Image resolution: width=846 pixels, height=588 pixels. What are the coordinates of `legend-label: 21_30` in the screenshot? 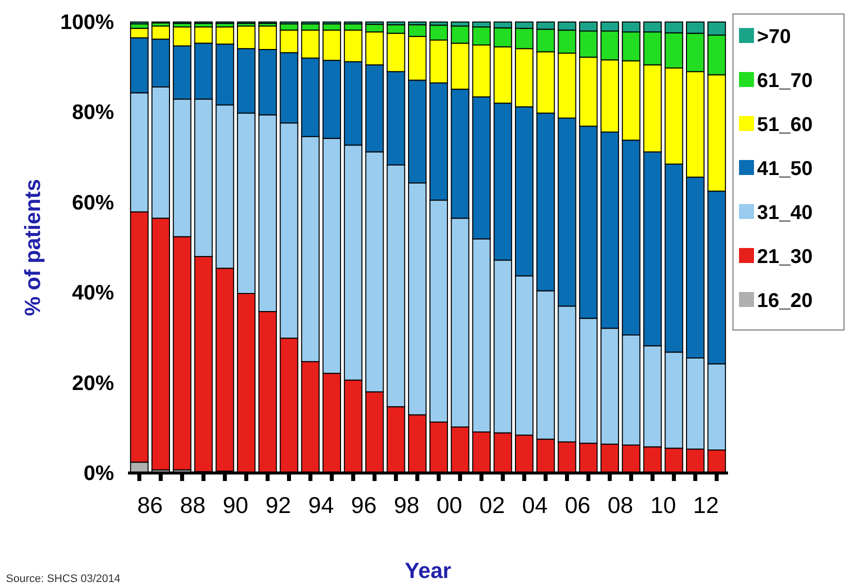 It's located at (785, 257).